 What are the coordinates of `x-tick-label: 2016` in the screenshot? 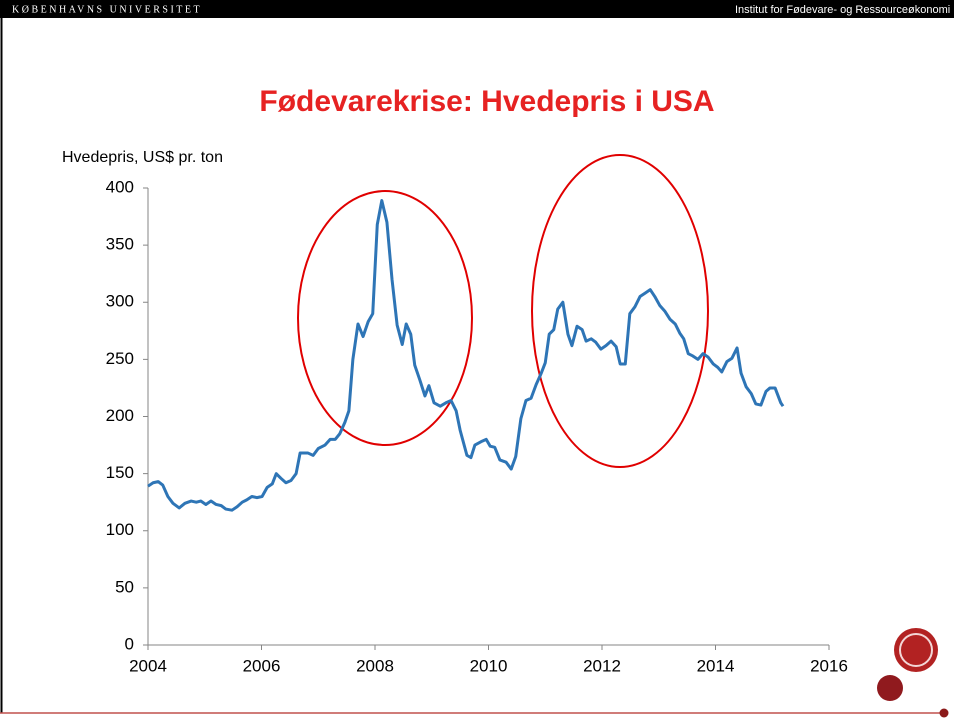 It's located at (829, 665).